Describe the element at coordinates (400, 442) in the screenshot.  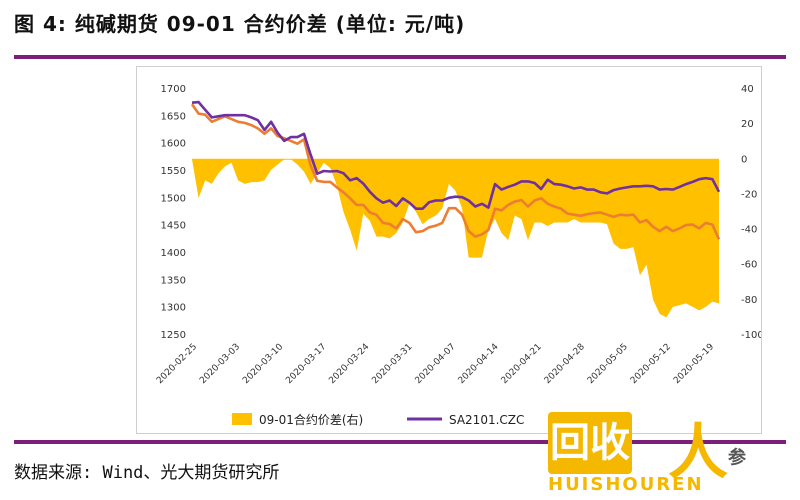
I see `footer-rule` at that location.